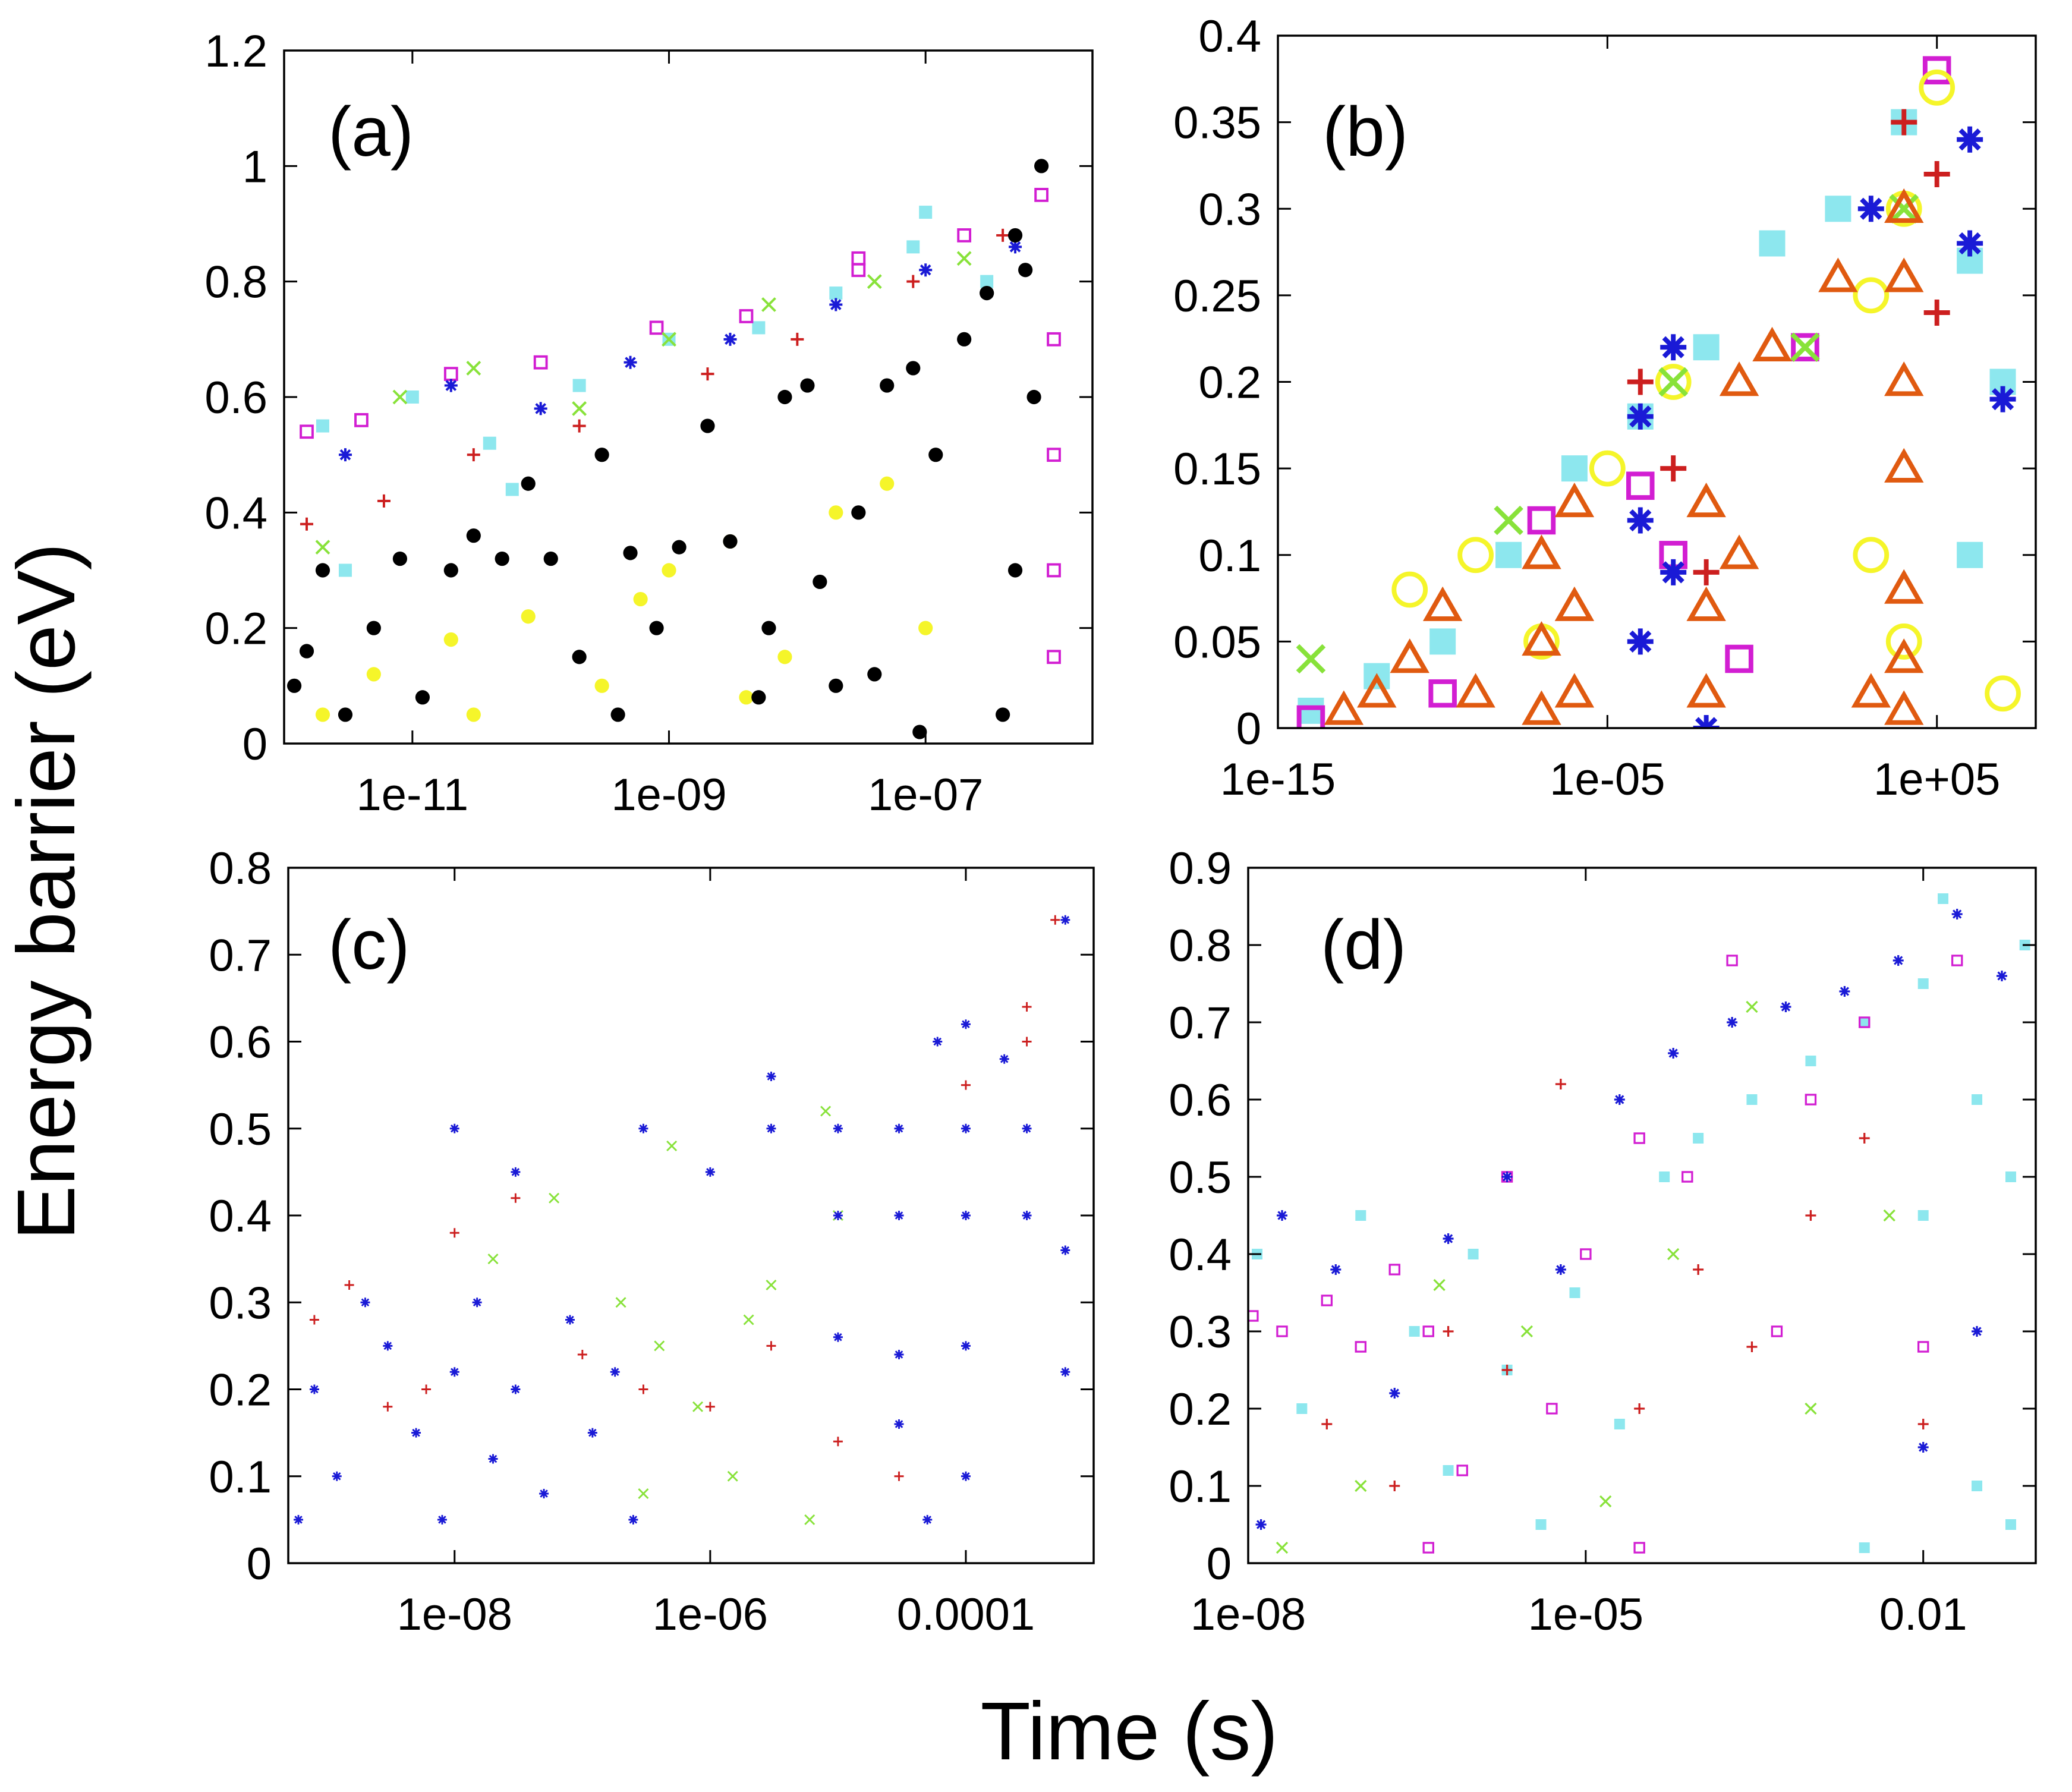 Image resolution: width=2072 pixels, height=1792 pixels. Describe the element at coordinates (235, 51) in the screenshot. I see `y-tick-label: 1.2` at that location.